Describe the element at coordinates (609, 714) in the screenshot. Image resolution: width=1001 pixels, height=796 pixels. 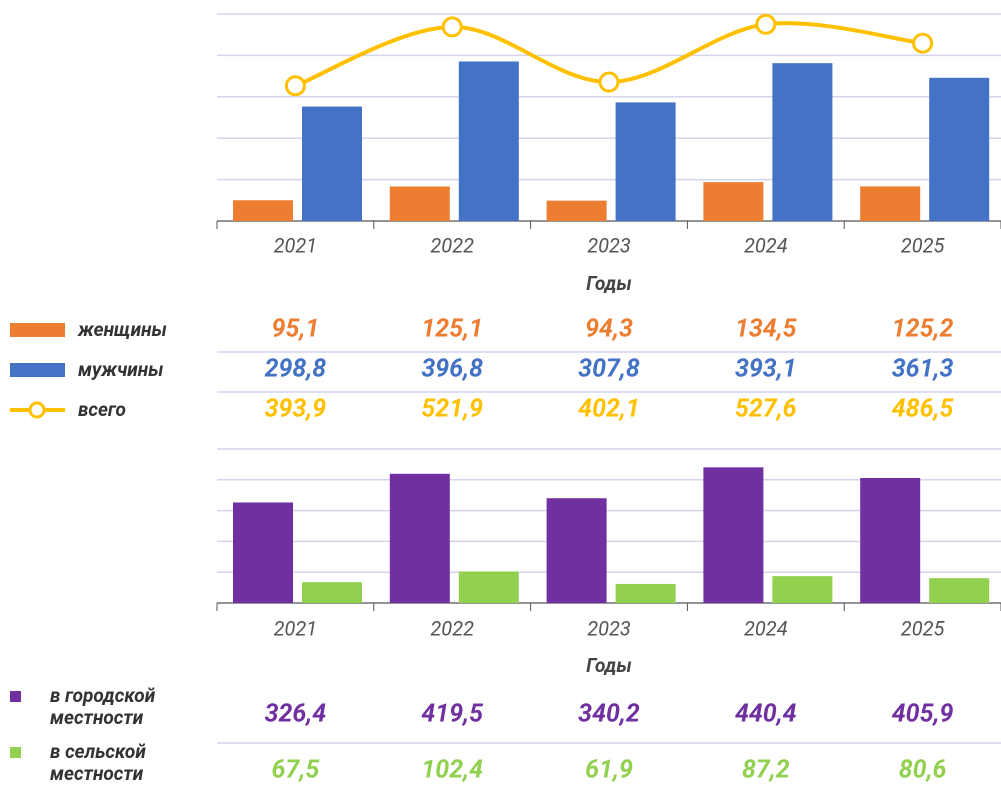
I see `data-label: 340,2` at that location.